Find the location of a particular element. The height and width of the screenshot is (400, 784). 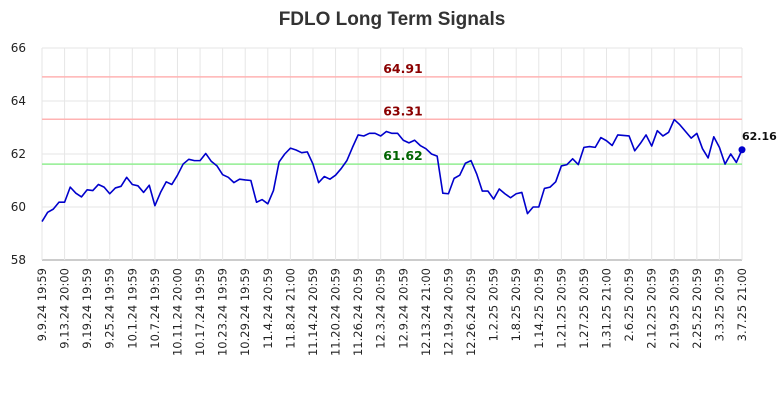

reference-line-label: 61.62 is located at coordinates (403, 155).